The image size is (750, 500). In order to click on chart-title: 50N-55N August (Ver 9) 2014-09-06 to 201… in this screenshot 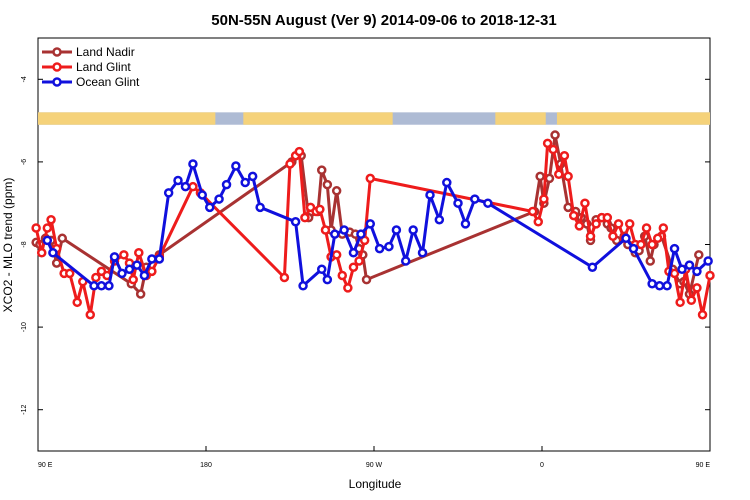, I will do `click(383, 20)`.